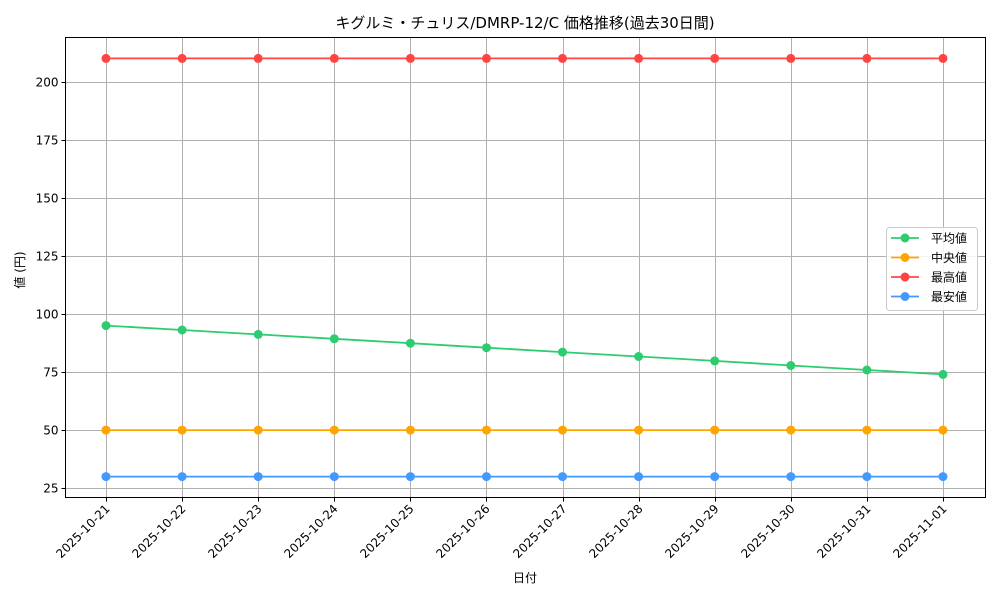 This screenshot has width=1000, height=600. What do you see at coordinates (234, 531) in the screenshot?
I see `x-tick-label: 2025-10-23` at bounding box center [234, 531].